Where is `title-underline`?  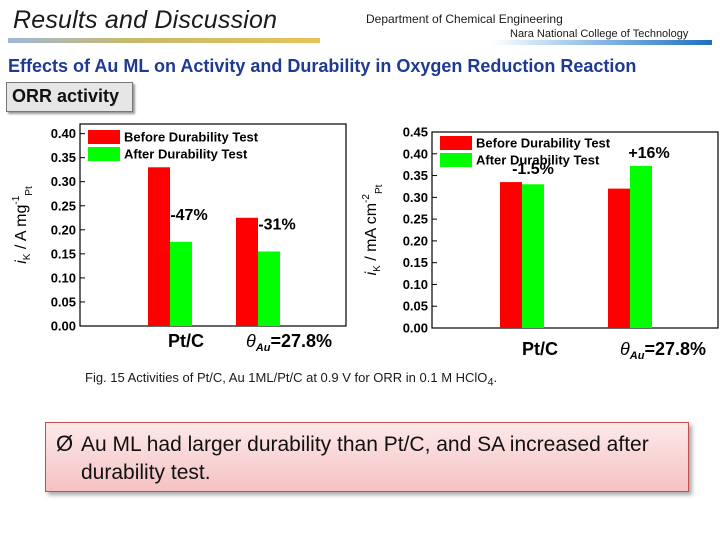 title-underline is located at coordinates (164, 40).